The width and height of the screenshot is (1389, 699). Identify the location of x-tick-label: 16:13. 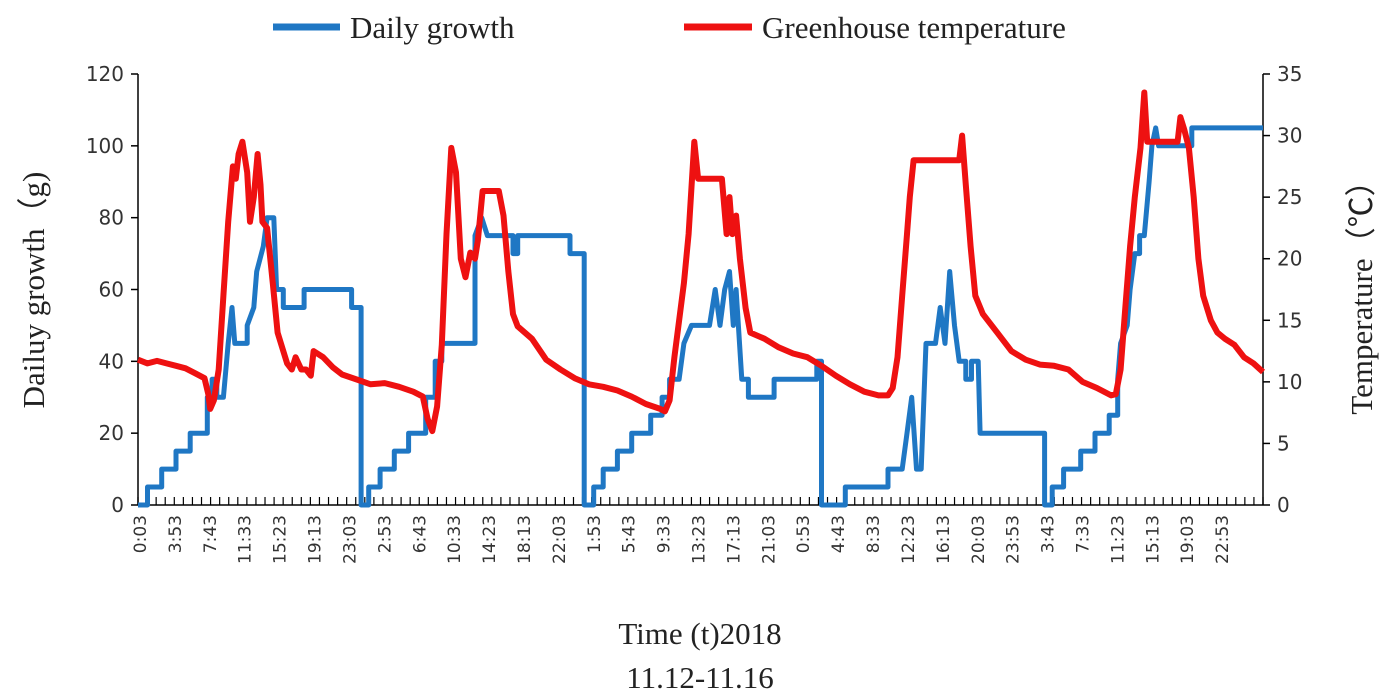
(944, 539).